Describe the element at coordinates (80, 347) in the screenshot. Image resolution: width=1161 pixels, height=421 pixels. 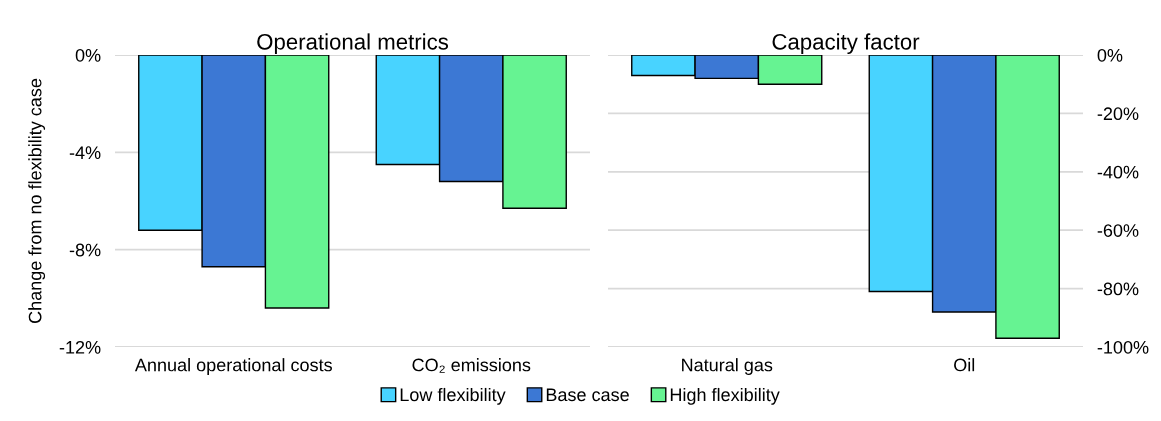
I see `y-tick-label: -12%` at that location.